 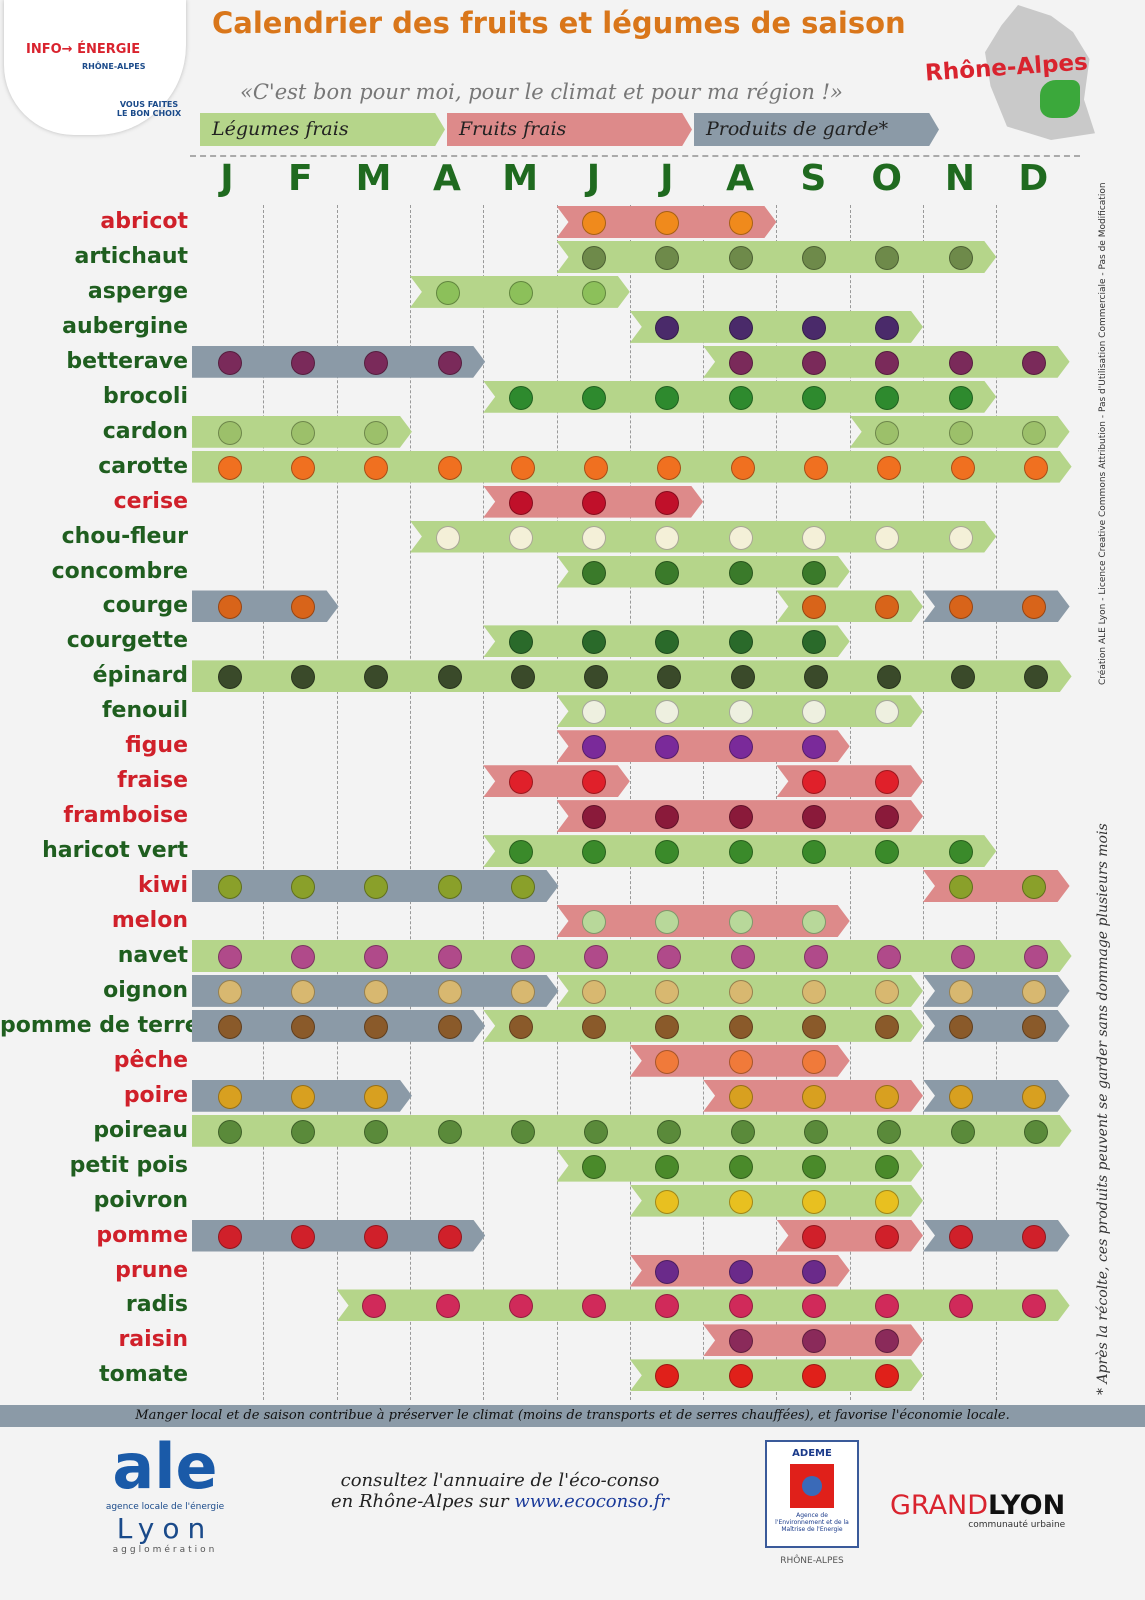 I want to click on pea-icon, so click(x=667, y=1166).